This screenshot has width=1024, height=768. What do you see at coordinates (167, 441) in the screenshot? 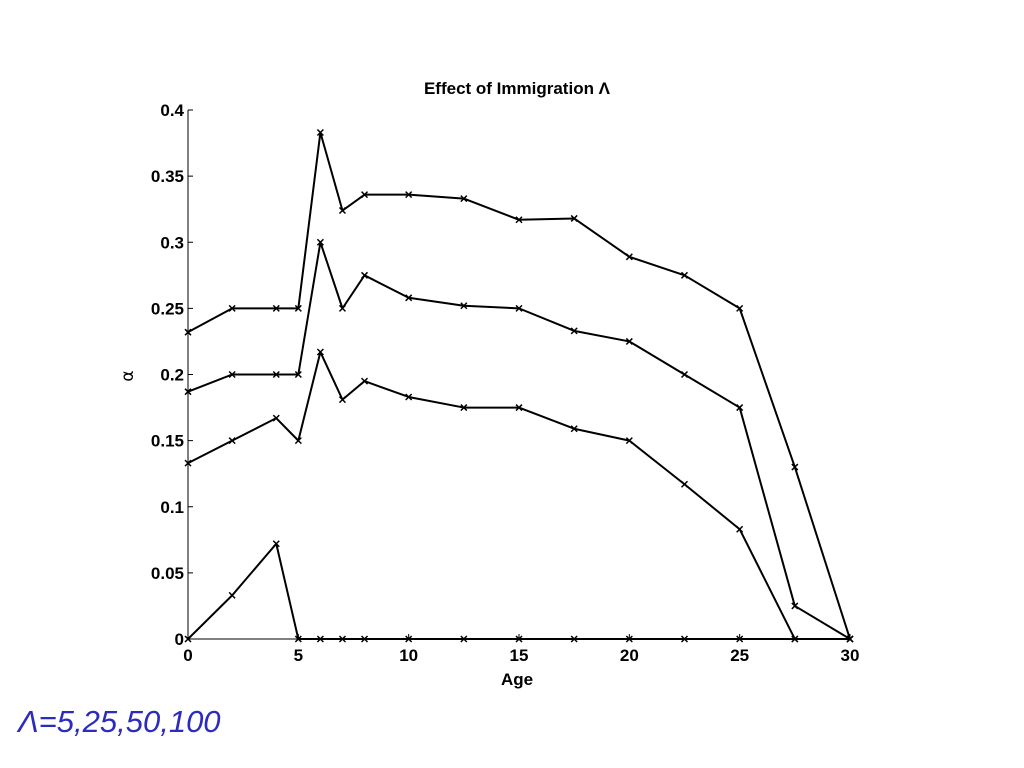
I see `y-tick-label: 0.15` at bounding box center [167, 441].